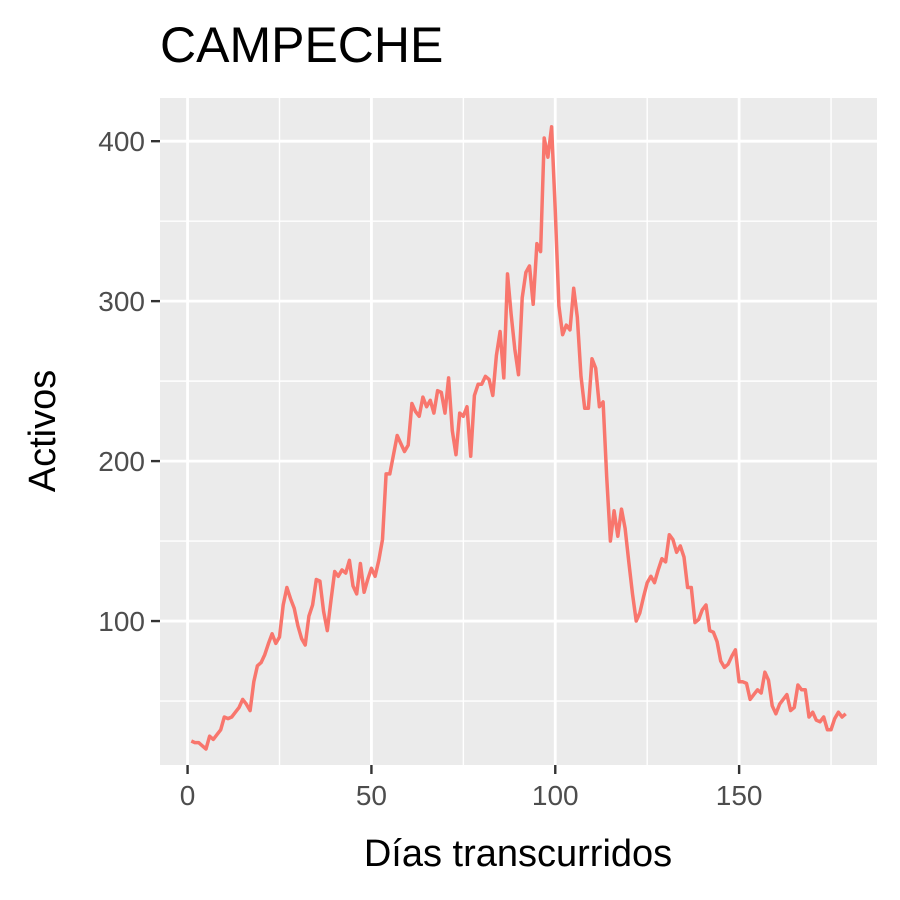 The image size is (900, 900). I want to click on y-axis-title: Activos, so click(43, 431).